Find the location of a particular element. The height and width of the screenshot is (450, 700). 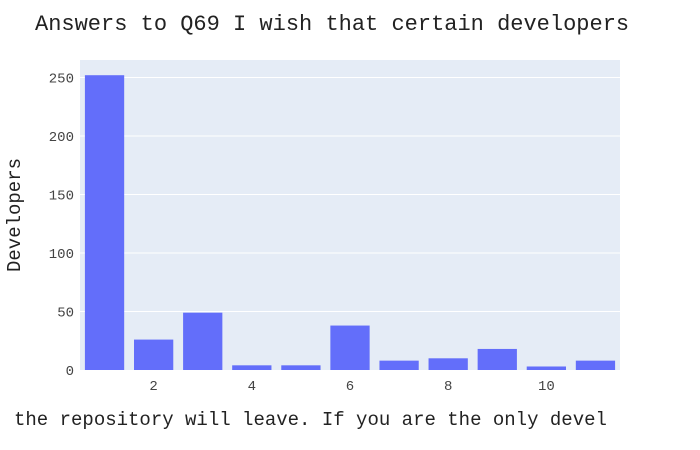

y-tick-label: 200 is located at coordinates (61, 138).